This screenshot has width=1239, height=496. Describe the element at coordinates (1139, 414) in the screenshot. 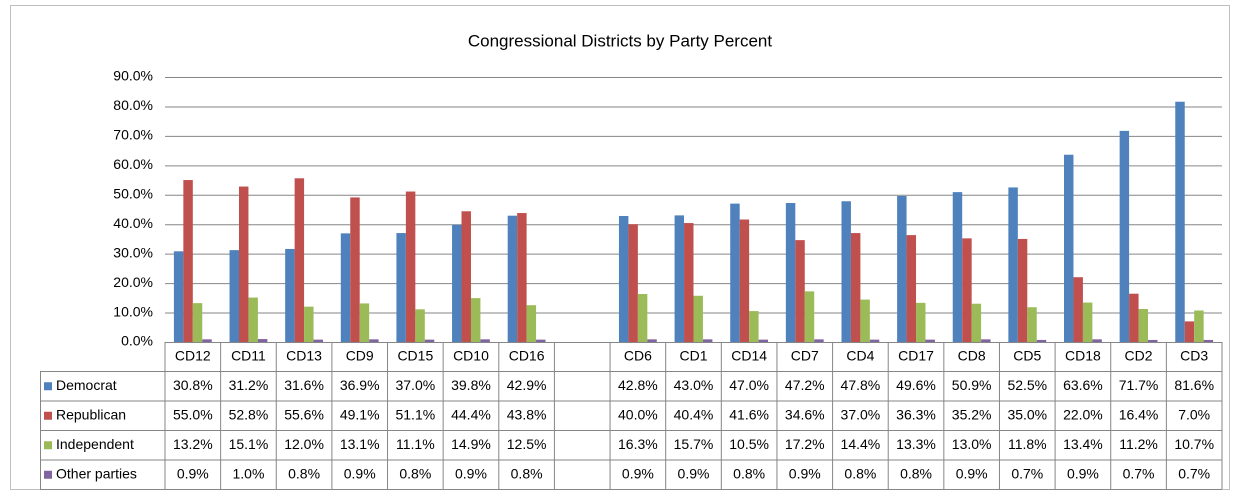

I see `data-table-cell: 16.4%` at that location.